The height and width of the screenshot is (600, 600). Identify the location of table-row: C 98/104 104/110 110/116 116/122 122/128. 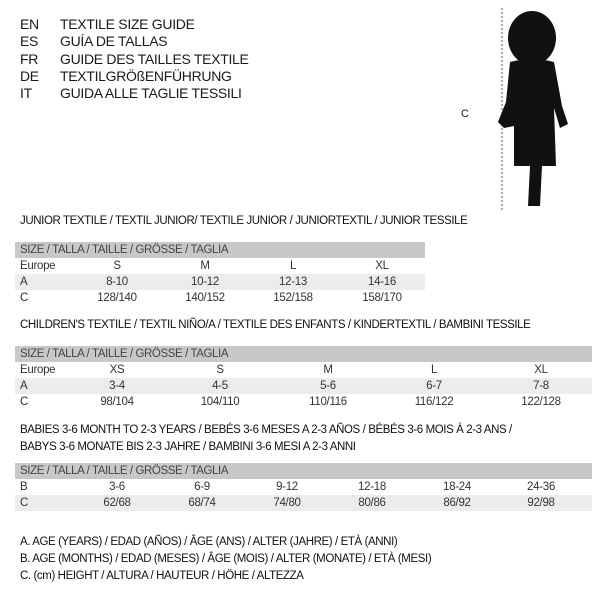
(303, 402).